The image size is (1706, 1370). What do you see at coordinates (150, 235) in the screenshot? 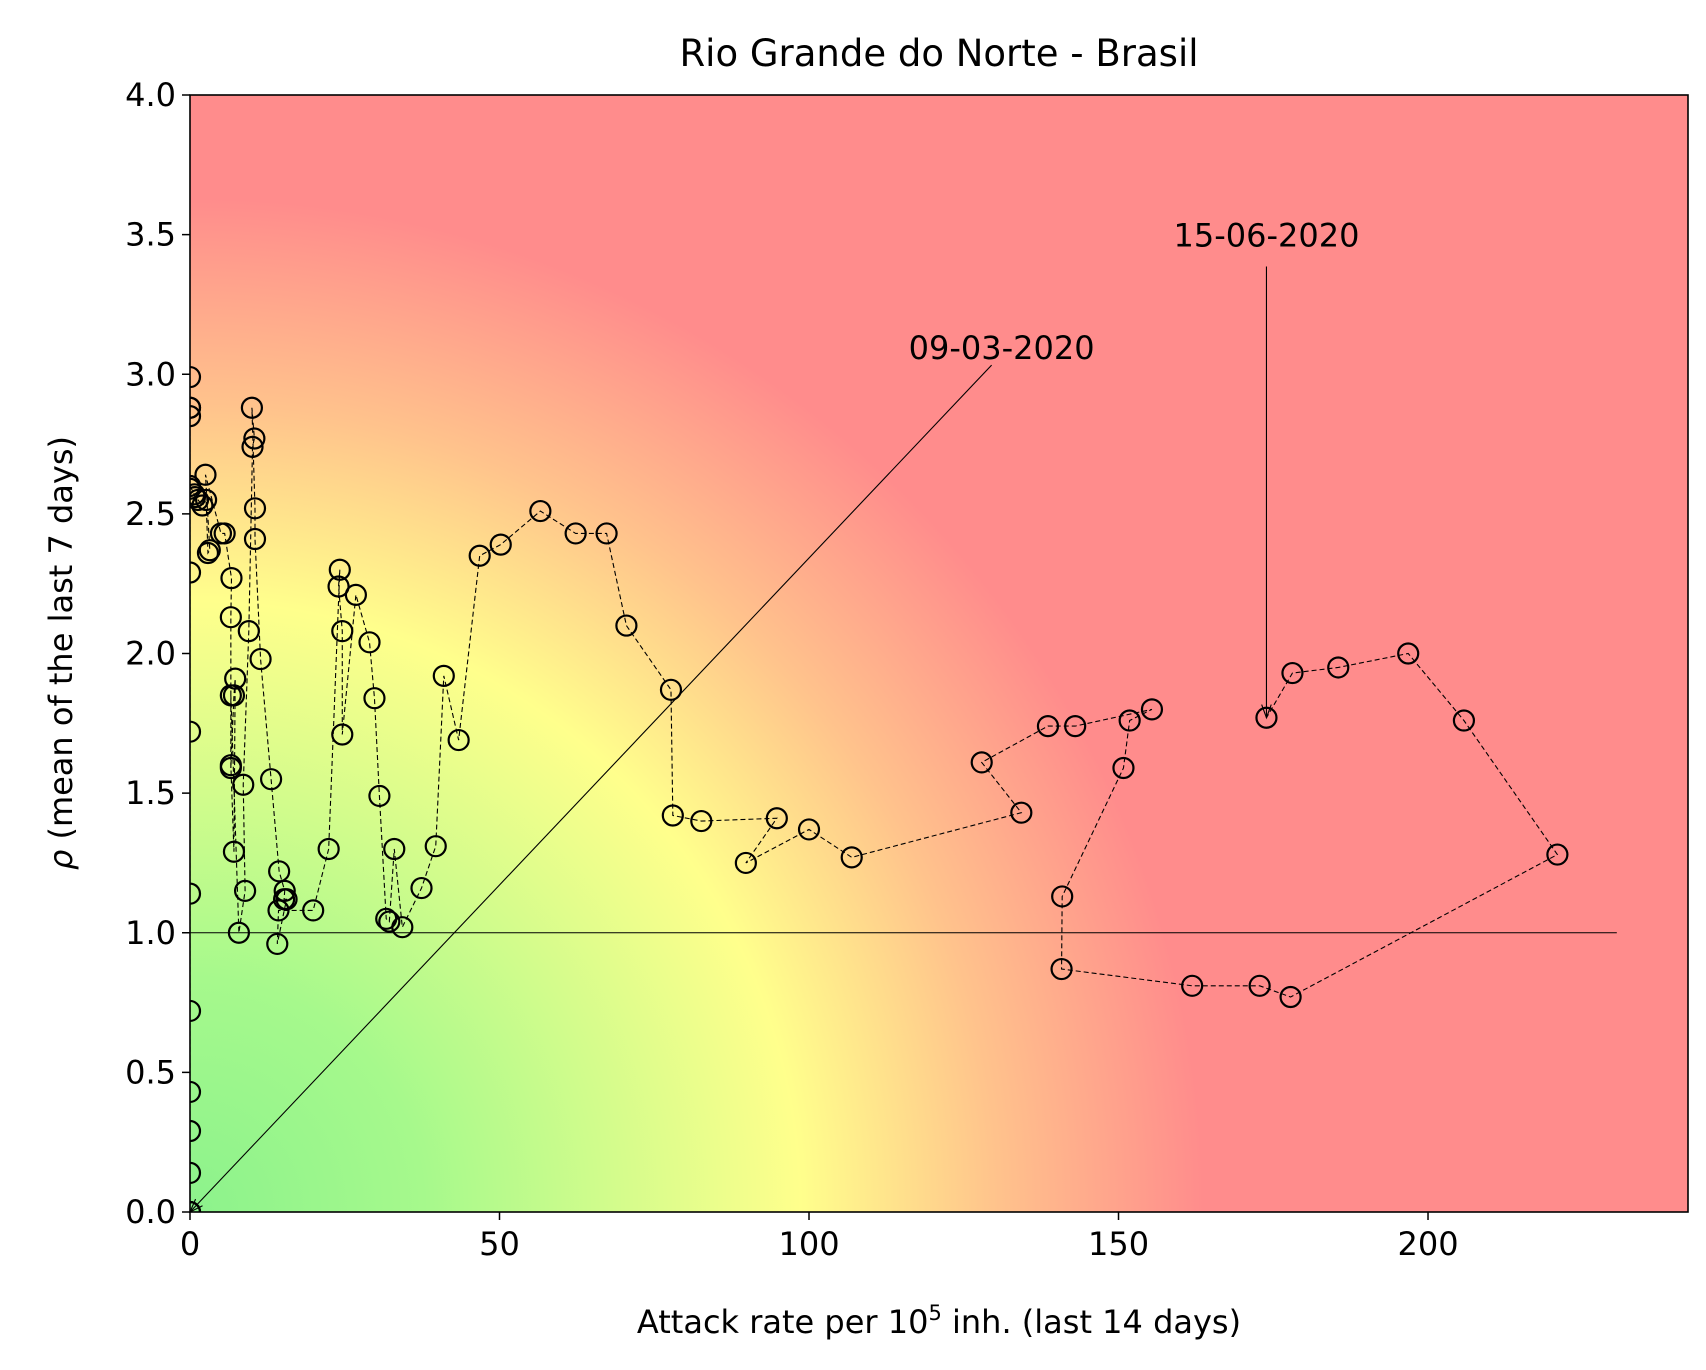
I see `y-tick-label: 3.5` at bounding box center [150, 235].